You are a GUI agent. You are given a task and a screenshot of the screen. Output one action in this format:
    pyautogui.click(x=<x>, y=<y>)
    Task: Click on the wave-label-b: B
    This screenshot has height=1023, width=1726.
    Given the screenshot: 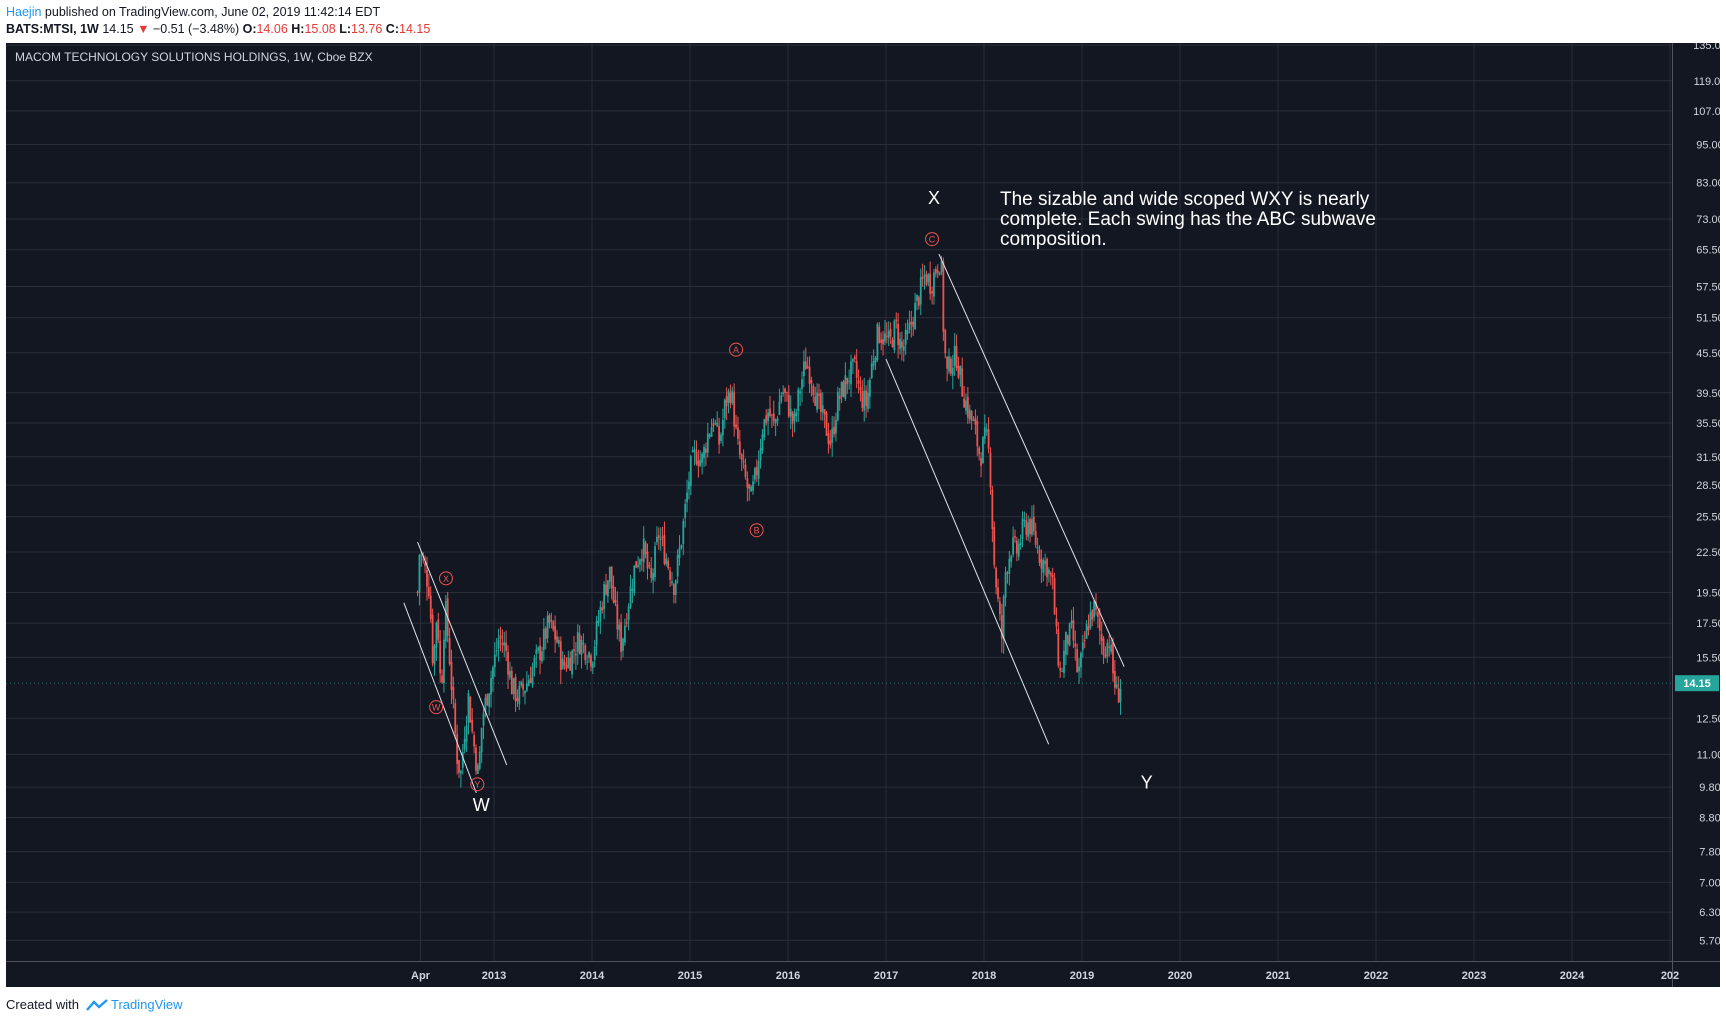 What is the action you would take?
    pyautogui.click(x=756, y=530)
    